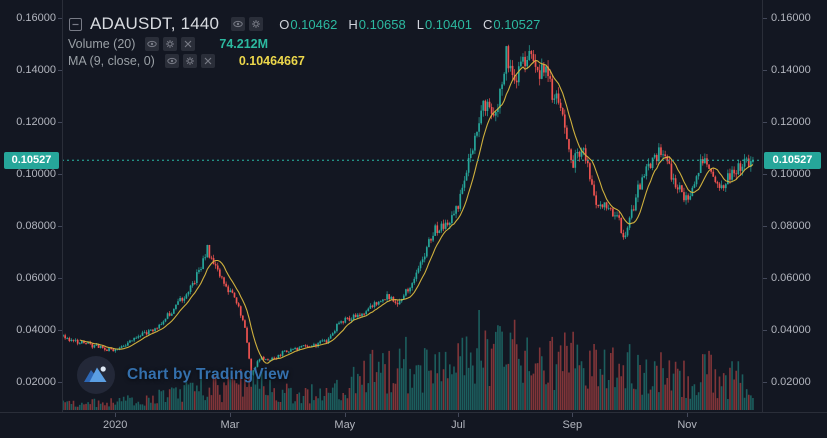  I want to click on time-axis: 2020 Mar May Jul Sep Nov, so click(413, 425).